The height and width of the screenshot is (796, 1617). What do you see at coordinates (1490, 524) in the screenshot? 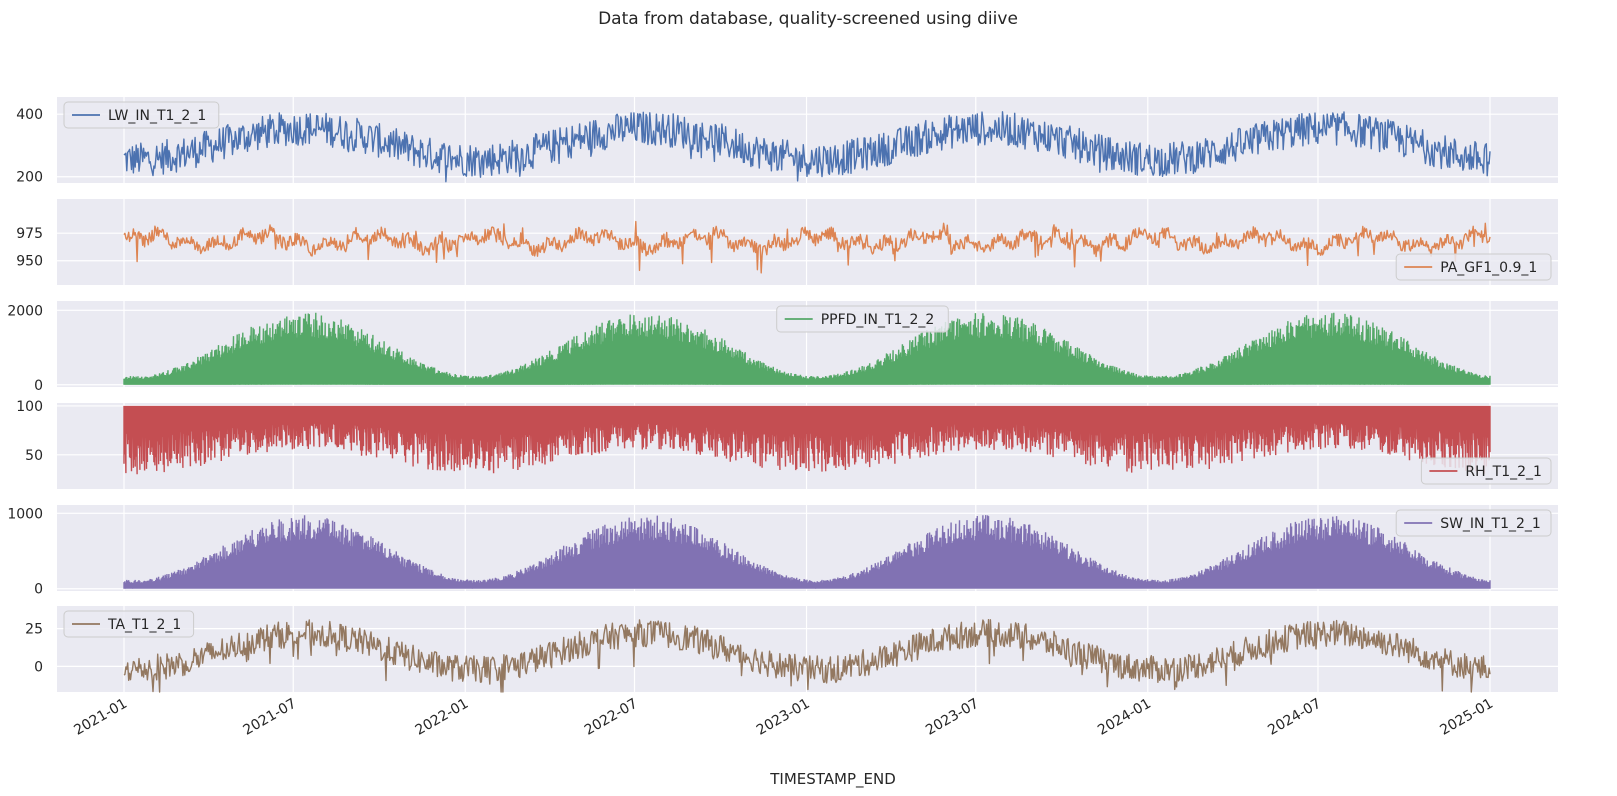
I see `legend-label: SW_IN_T1_2_1` at bounding box center [1490, 524].